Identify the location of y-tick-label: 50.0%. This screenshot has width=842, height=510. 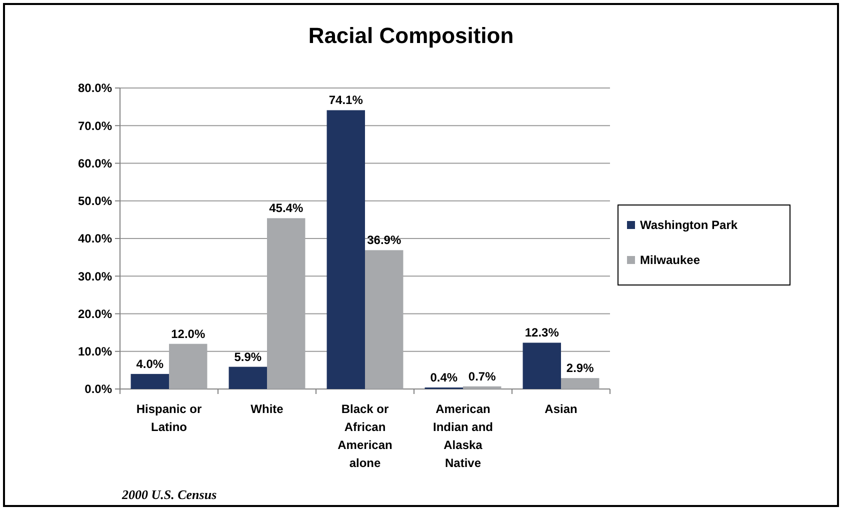
(95, 201).